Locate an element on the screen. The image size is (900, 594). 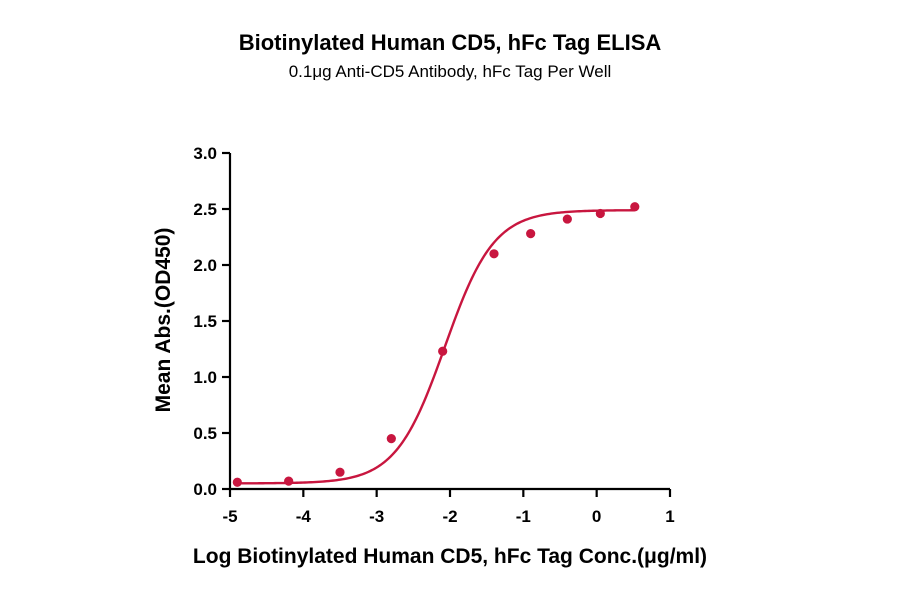
y-tick-label: 0.0 is located at coordinates (205, 489).